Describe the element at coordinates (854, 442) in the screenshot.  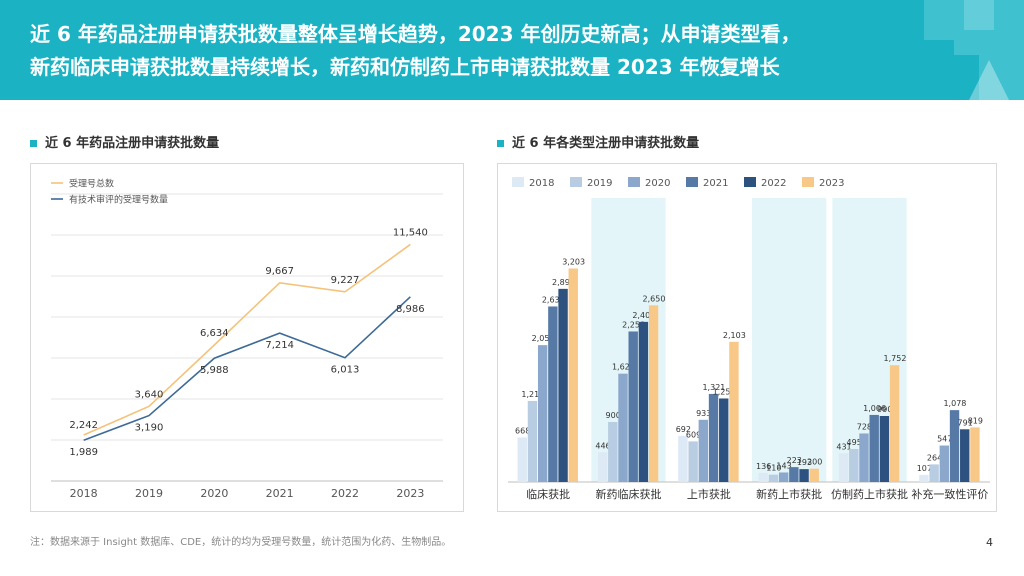
I see `data-label: 495` at that location.